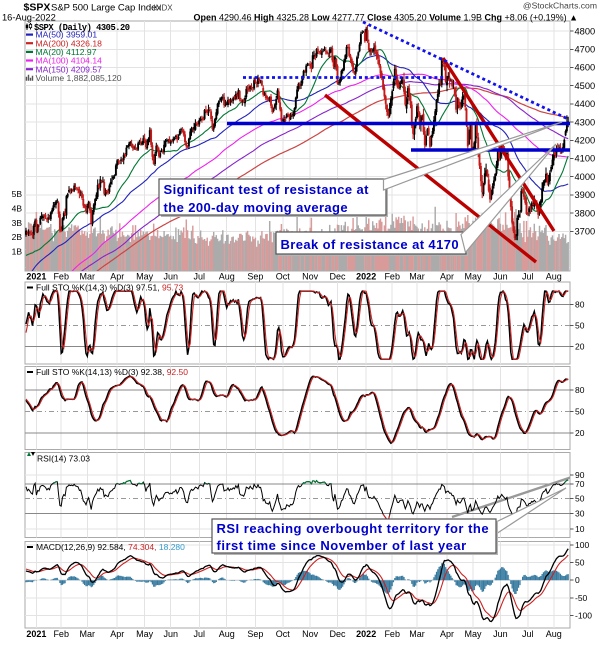 The height and width of the screenshot is (647, 605). What do you see at coordinates (110, 288) in the screenshot?
I see `svg-text:Full STO %K(14,3) %D(3) 97.51,: Full STO %K(14,3) %D(3) 97.51, 95.73` at bounding box center [110, 288].